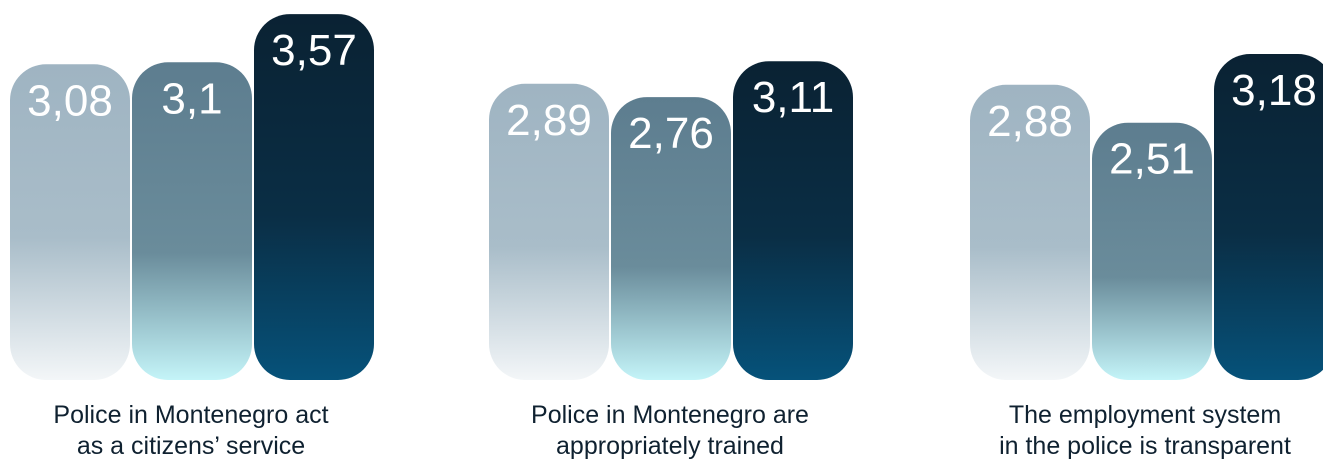 This screenshot has width=1323, height=464. Describe the element at coordinates (549, 120) in the screenshot. I see `bar-value-label: 2,89` at that location.